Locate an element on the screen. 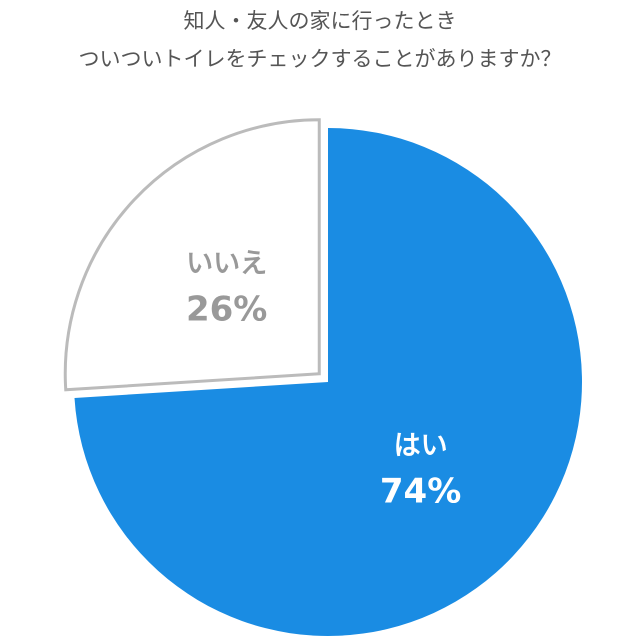 This screenshot has height=640, width=640. chart-title: ついついトイレをチェックすることがありますか？ is located at coordinates (320, 59).